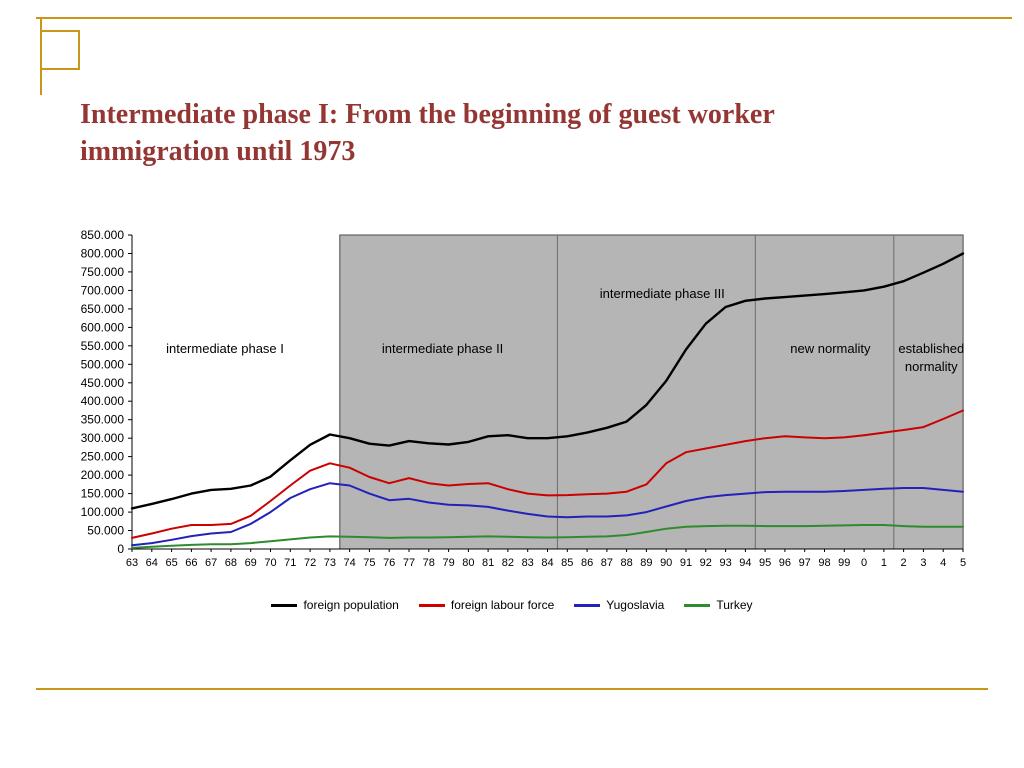 This screenshot has height=768, width=1024. I want to click on x-tick-label: 74, so click(349, 563).